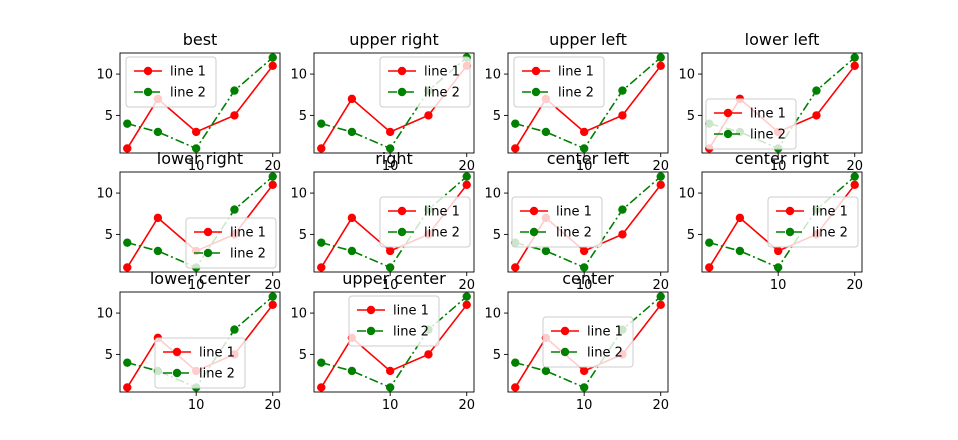 The height and width of the screenshot is (440, 958). I want to click on subplot-title: upper center, so click(394, 278).